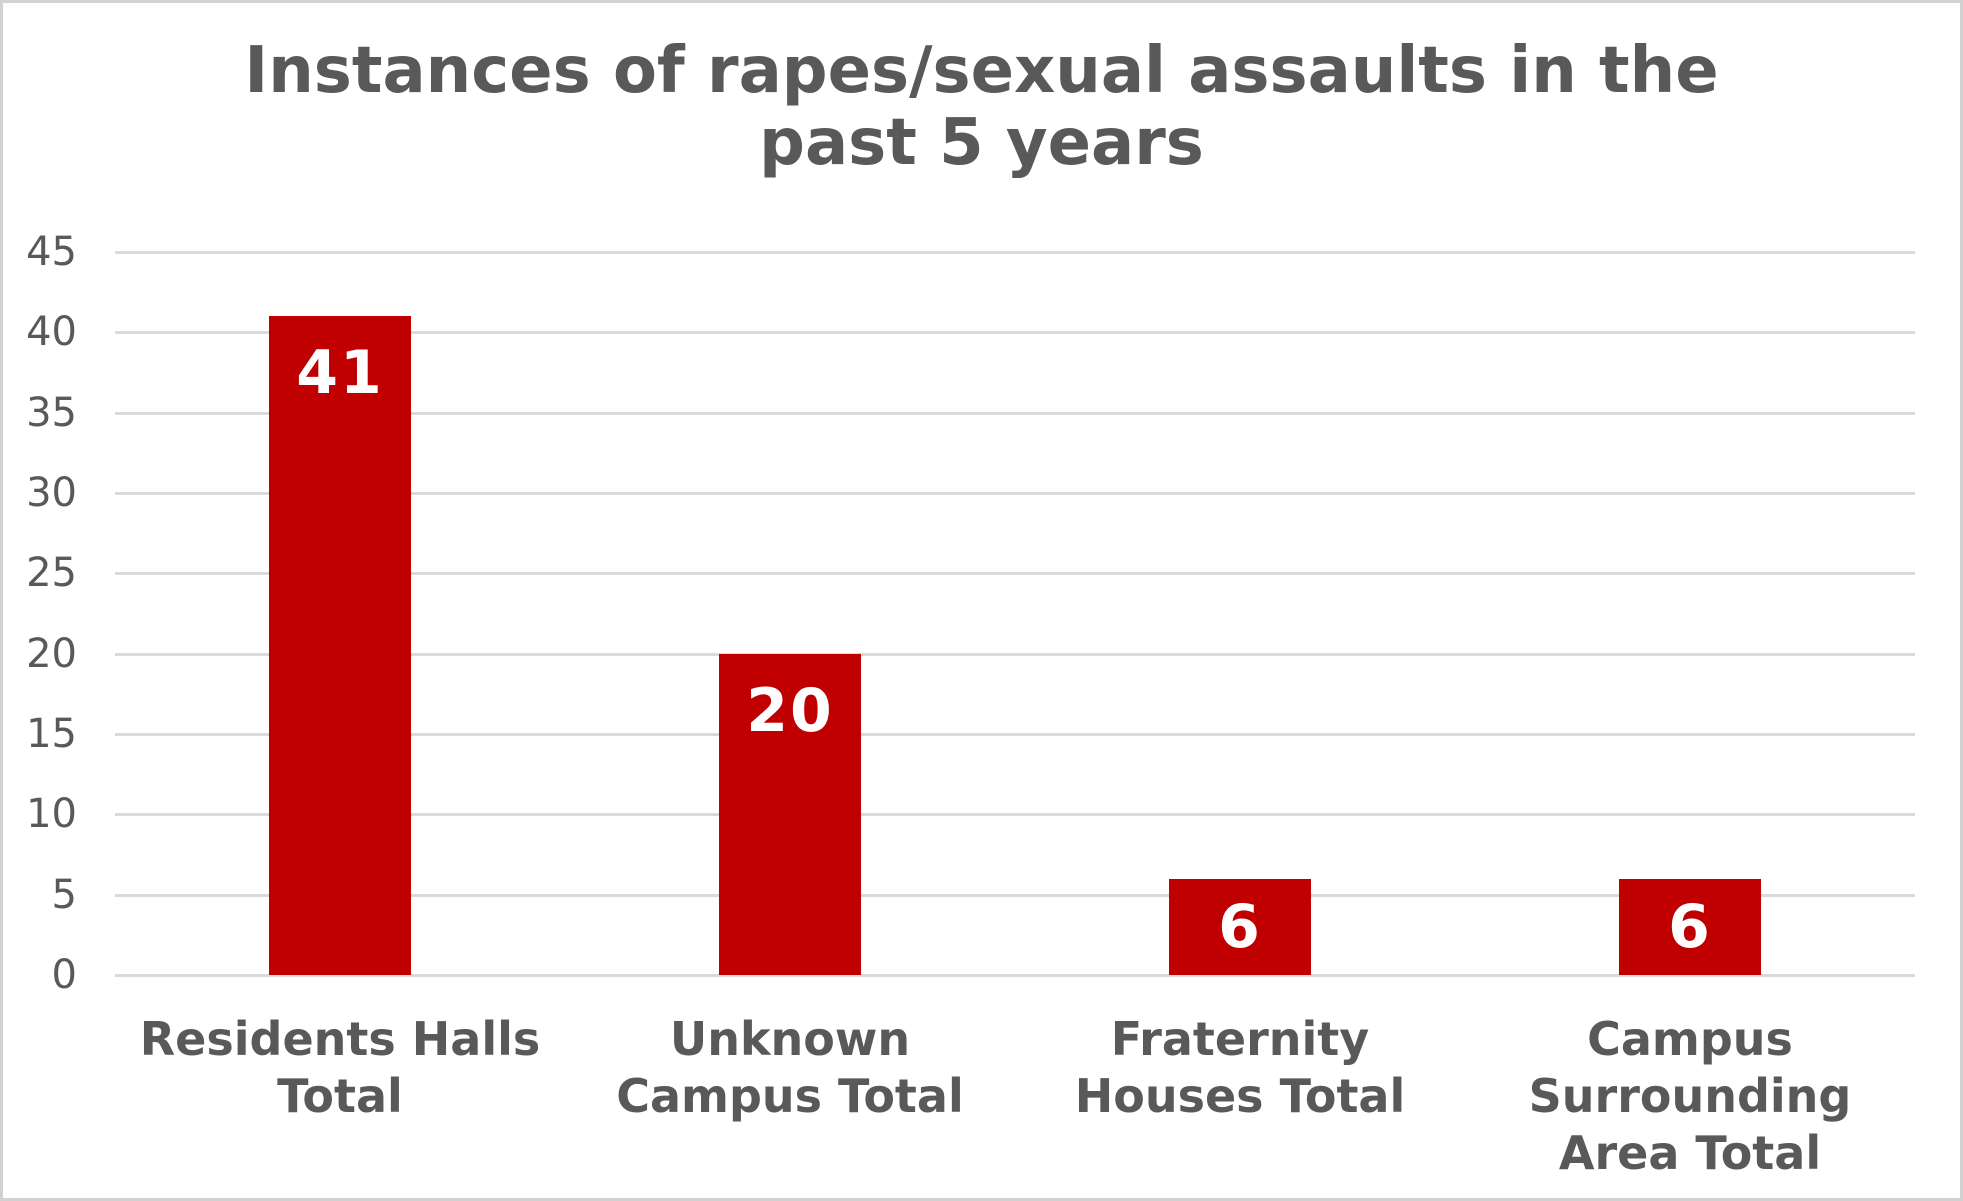 The image size is (1963, 1201). I want to click on y-tick-label-15: 15, so click(51, 734).